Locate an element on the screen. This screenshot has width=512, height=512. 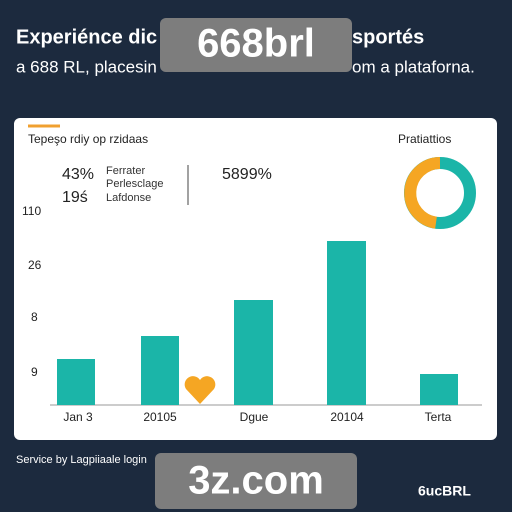
header-subtext: a 688 RL, placesin is located at coordinates (86, 66).